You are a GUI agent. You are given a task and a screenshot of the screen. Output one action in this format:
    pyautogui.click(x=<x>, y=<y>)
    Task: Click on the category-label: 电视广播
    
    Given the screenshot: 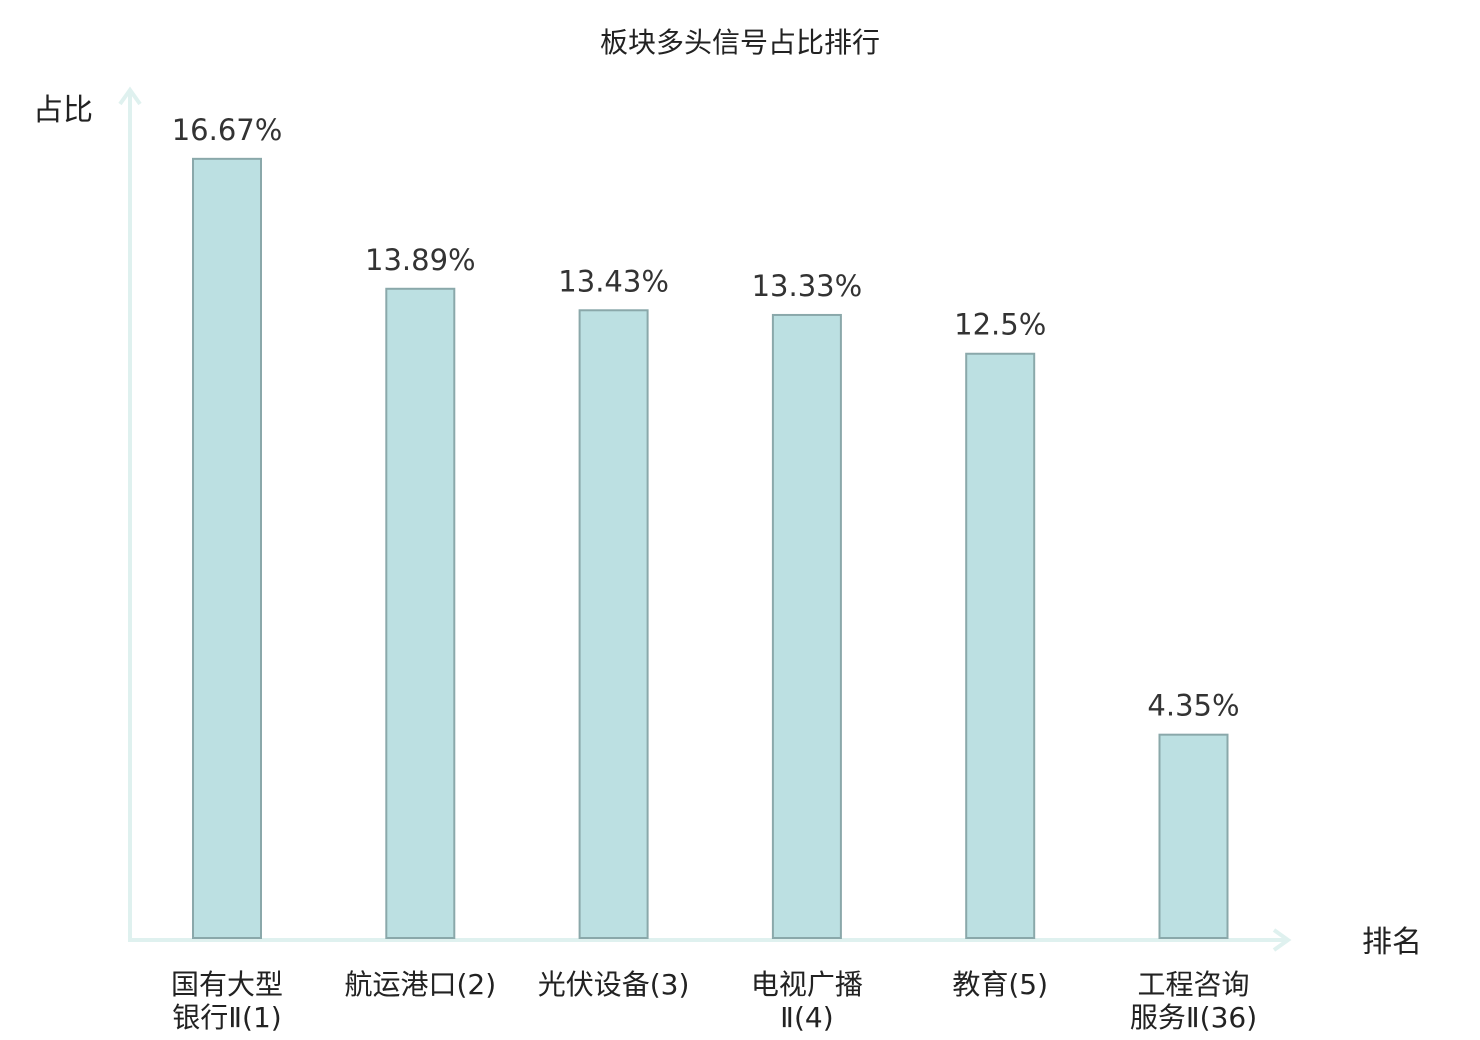 What is the action you would take?
    pyautogui.click(x=807, y=984)
    